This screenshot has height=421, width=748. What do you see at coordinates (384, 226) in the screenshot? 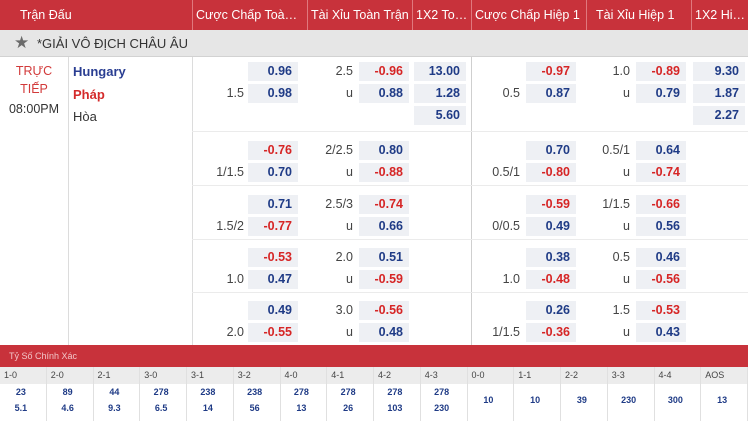
I see `ft-under-odds: 0.66` at bounding box center [384, 226].